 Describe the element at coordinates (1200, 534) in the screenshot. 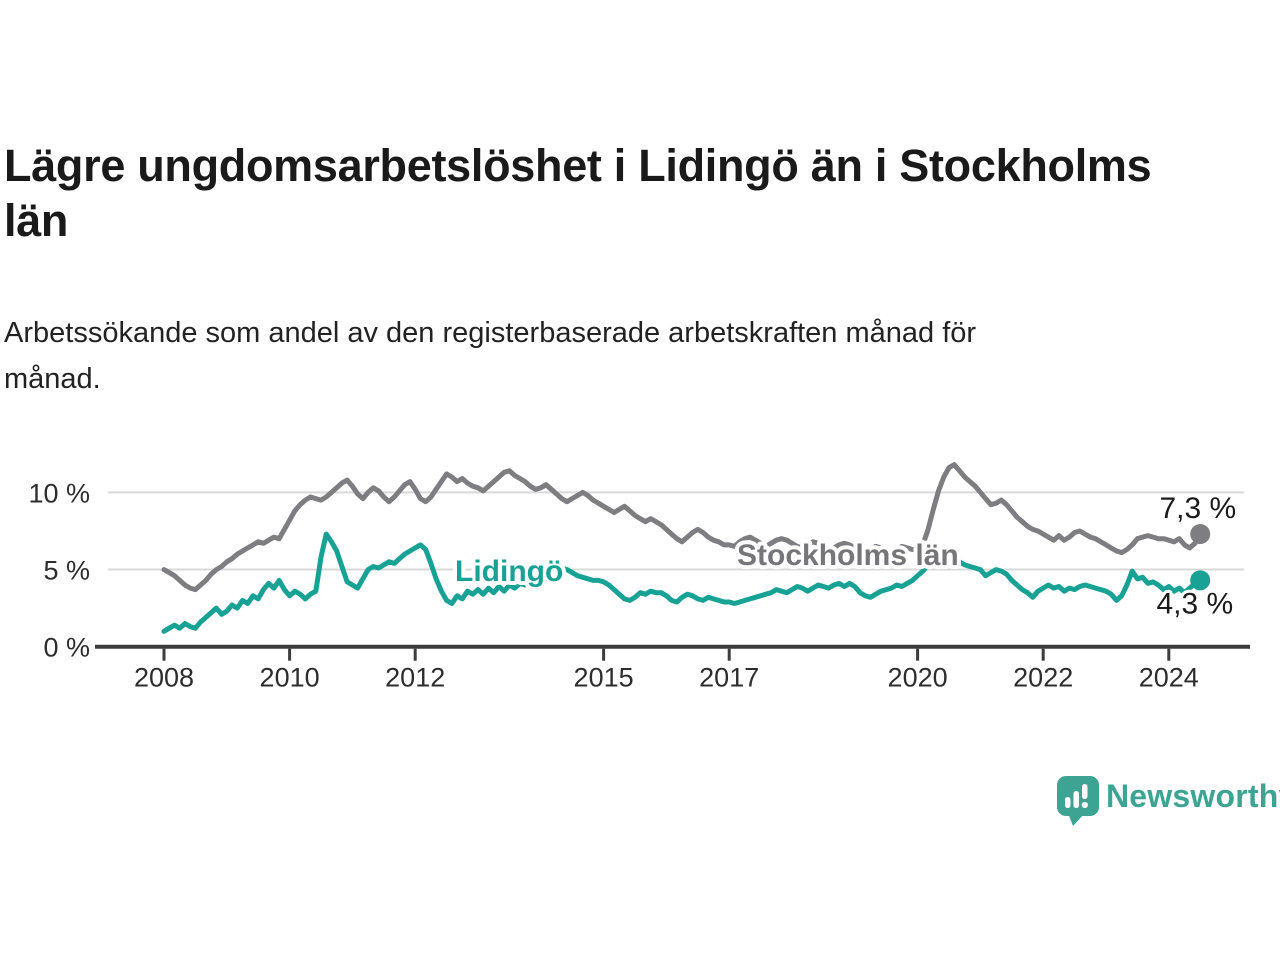

I see `end-dot-stockholms-län` at that location.